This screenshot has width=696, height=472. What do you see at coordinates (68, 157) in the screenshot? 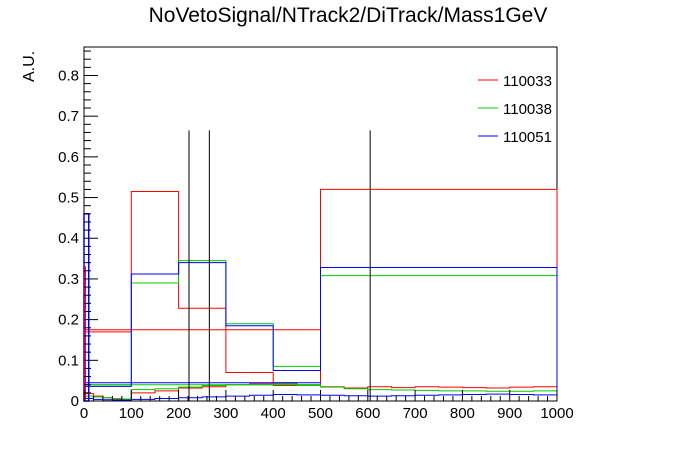
I see `y-tick-label: 0.6` at bounding box center [68, 157].